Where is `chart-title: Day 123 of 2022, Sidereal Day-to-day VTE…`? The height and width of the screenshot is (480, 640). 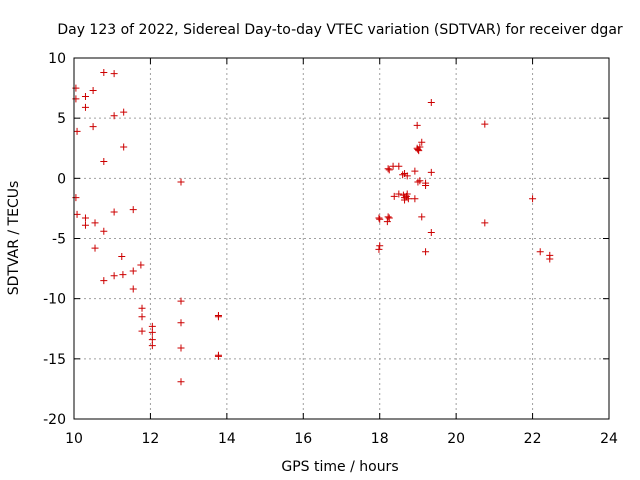
chart-title: Day 123 of 2022, Sidereal Day-to-day VTE… is located at coordinates (340, 30).